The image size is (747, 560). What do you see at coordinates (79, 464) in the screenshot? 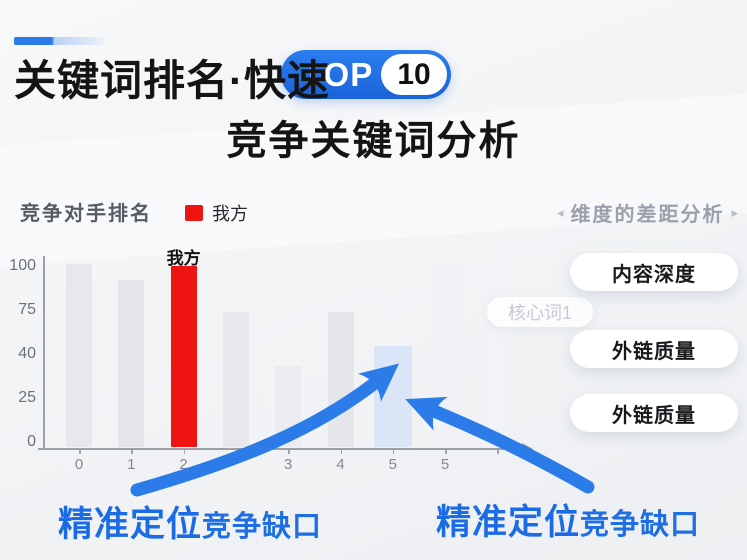
I see `x-tick-label: 0` at bounding box center [79, 464].